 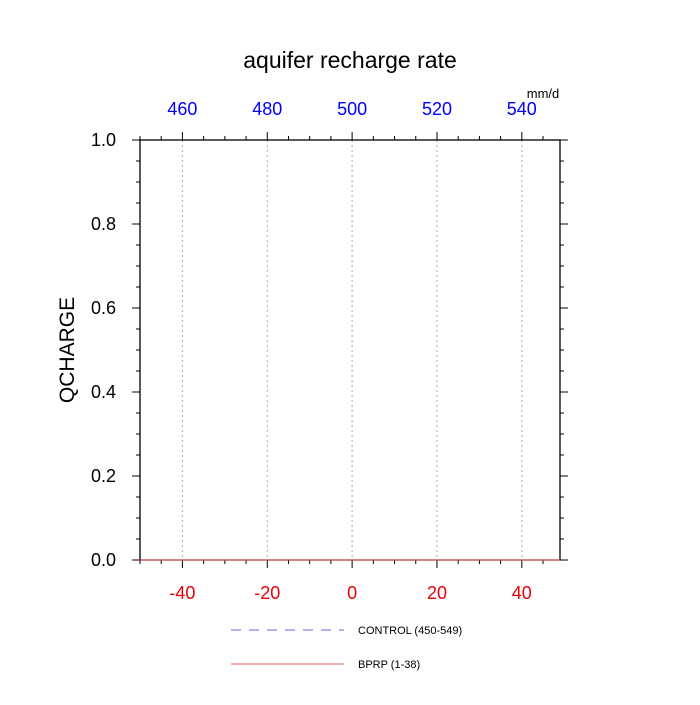 What do you see at coordinates (103, 392) in the screenshot?
I see `y-tick-label: 0.4` at bounding box center [103, 392].